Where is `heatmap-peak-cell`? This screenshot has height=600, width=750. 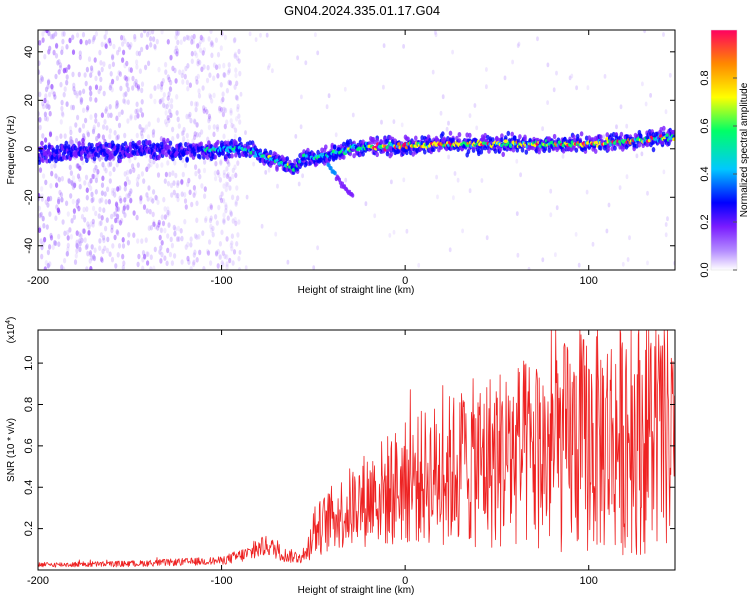 heatmap-peak-cell is located at coordinates (673, 139).